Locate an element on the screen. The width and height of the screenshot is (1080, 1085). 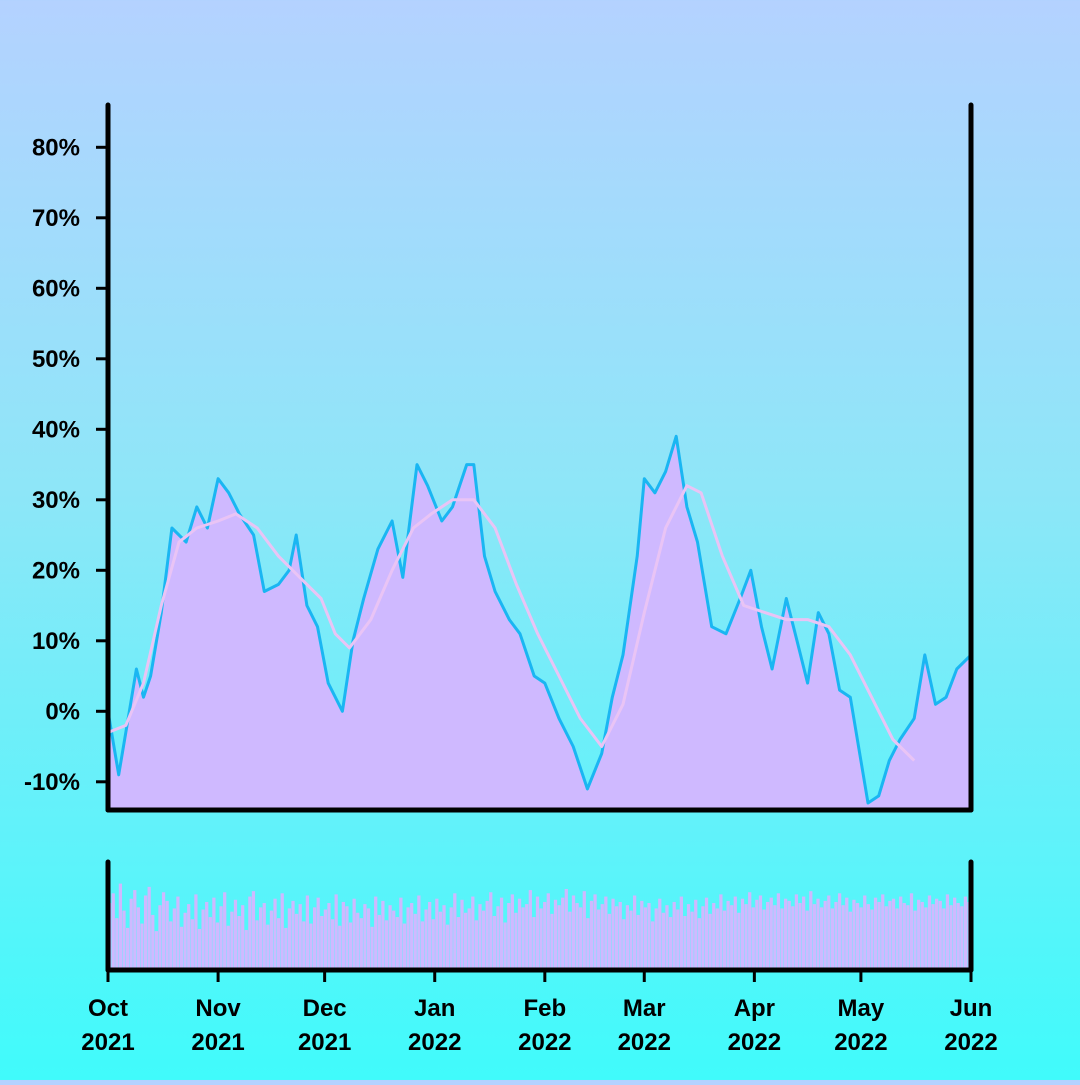
y-tick-label: 70% is located at coordinates (56, 218).